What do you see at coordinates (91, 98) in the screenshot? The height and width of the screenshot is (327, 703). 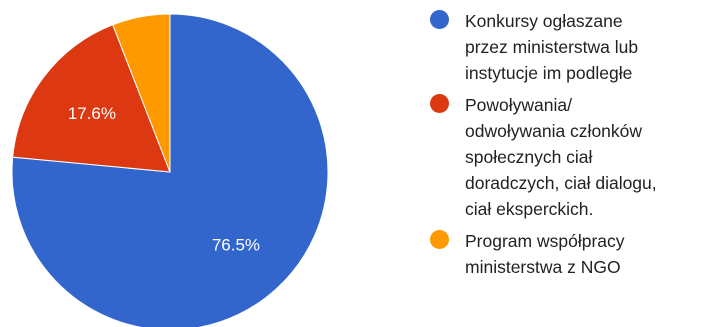 I see `slice-powolywania` at bounding box center [91, 98].